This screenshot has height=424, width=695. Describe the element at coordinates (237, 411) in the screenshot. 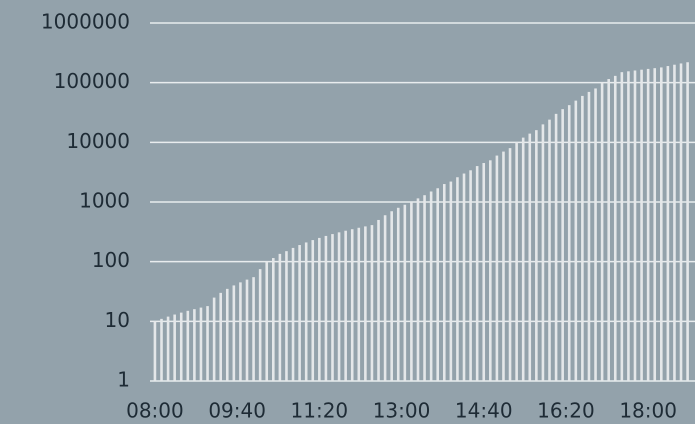

I see `x-tick-label: 09:40` at that location.